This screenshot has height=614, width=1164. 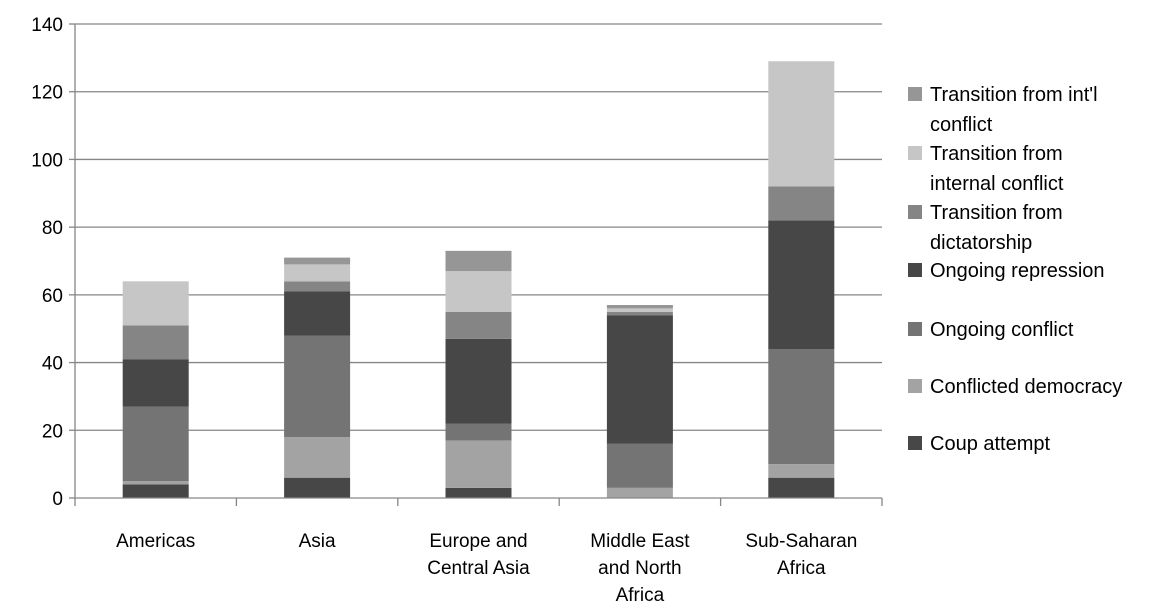 What do you see at coordinates (1026, 387) in the screenshot?
I see `legend-label: Conflicted democracy` at bounding box center [1026, 387].